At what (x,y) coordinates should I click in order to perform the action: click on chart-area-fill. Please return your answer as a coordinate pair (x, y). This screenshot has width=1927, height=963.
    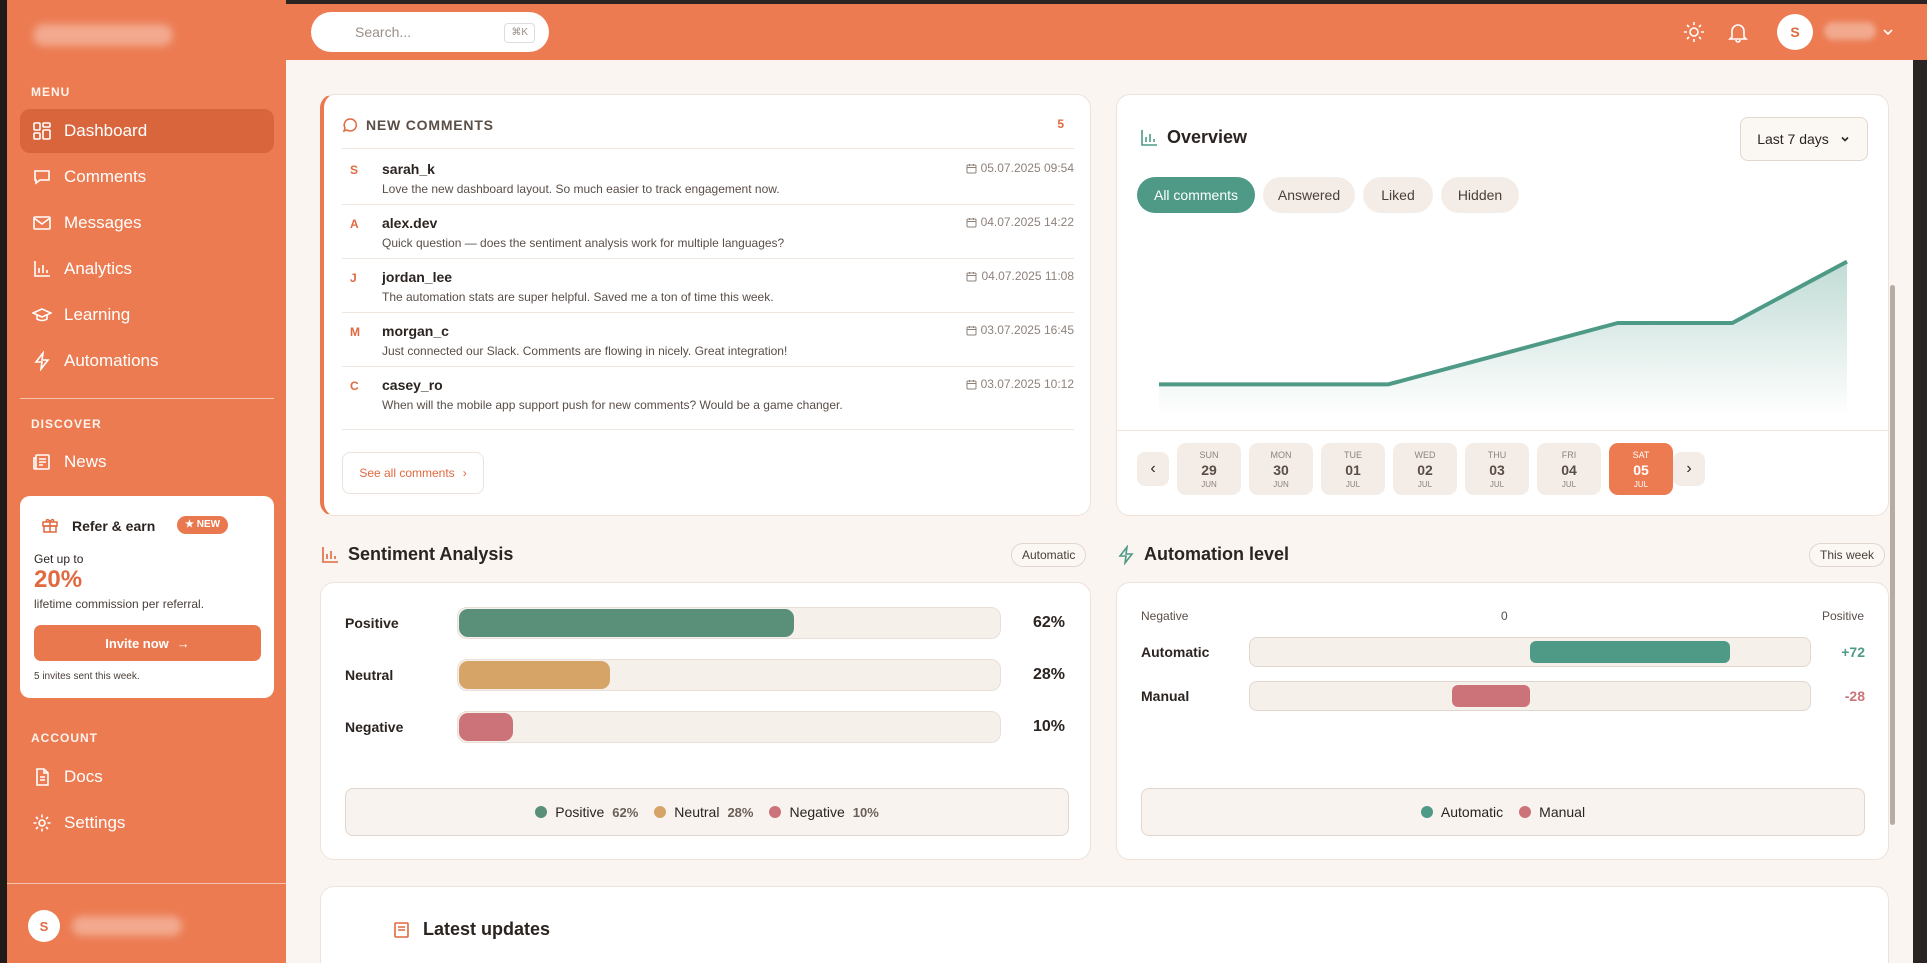
    Looking at the image, I should click on (1503, 338).